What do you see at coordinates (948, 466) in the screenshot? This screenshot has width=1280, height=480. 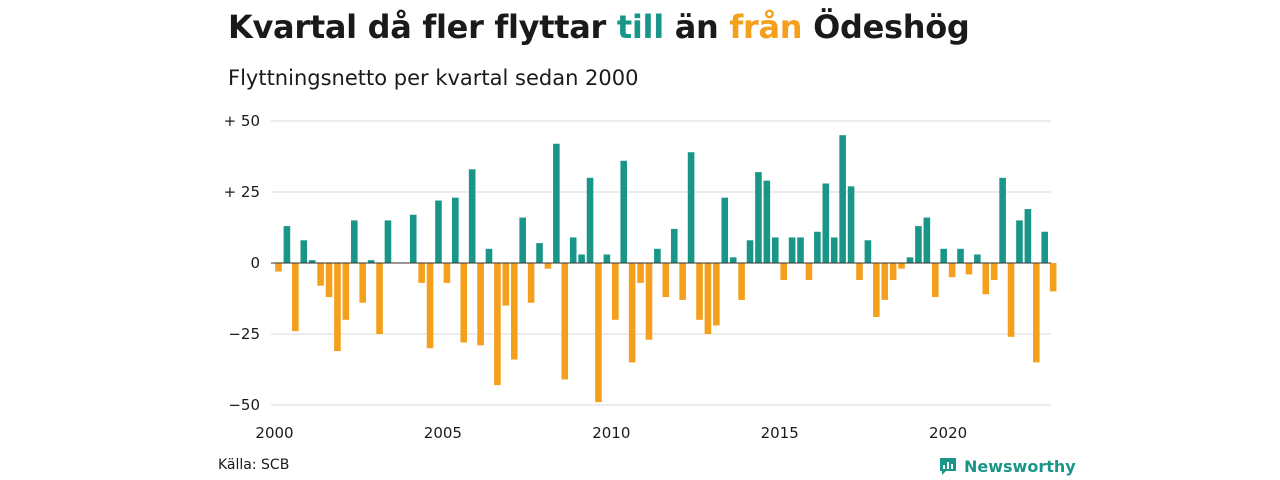 I see `newsworthy-logo-icon` at bounding box center [948, 466].